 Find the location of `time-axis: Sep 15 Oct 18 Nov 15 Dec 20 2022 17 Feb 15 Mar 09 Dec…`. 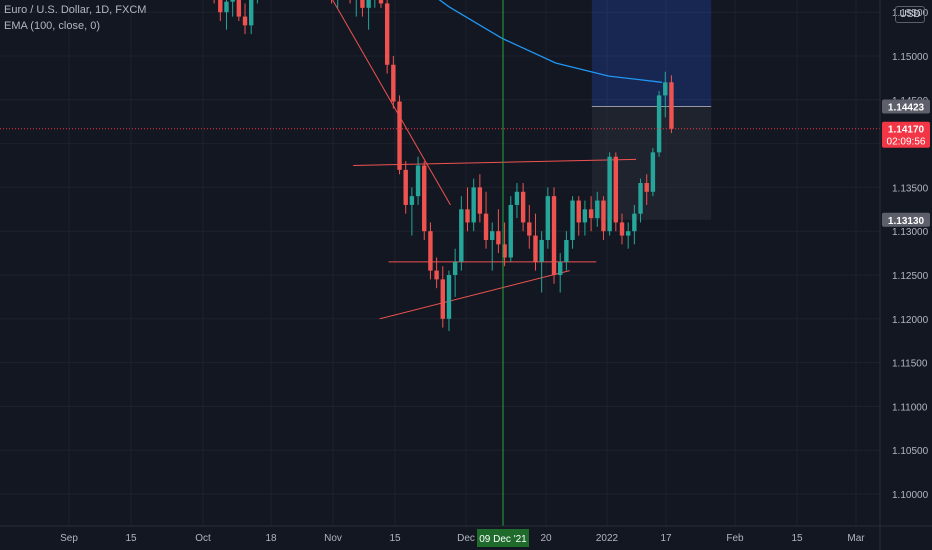

time-axis: Sep 15 Oct 18 Nov 15 Dec 20 2022 17 Feb 15 Mar 09 Dec… is located at coordinates (466, 536).